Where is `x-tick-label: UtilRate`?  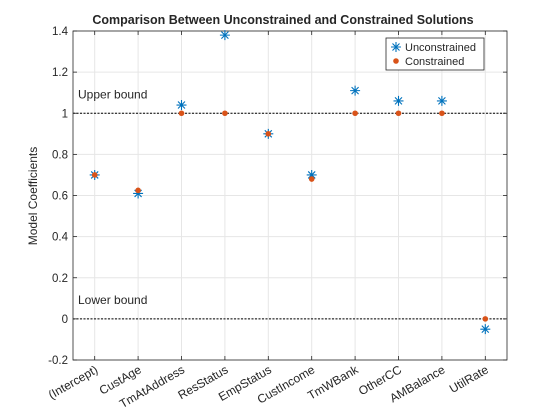 x-tick-label: UtilRate is located at coordinates (469, 379).